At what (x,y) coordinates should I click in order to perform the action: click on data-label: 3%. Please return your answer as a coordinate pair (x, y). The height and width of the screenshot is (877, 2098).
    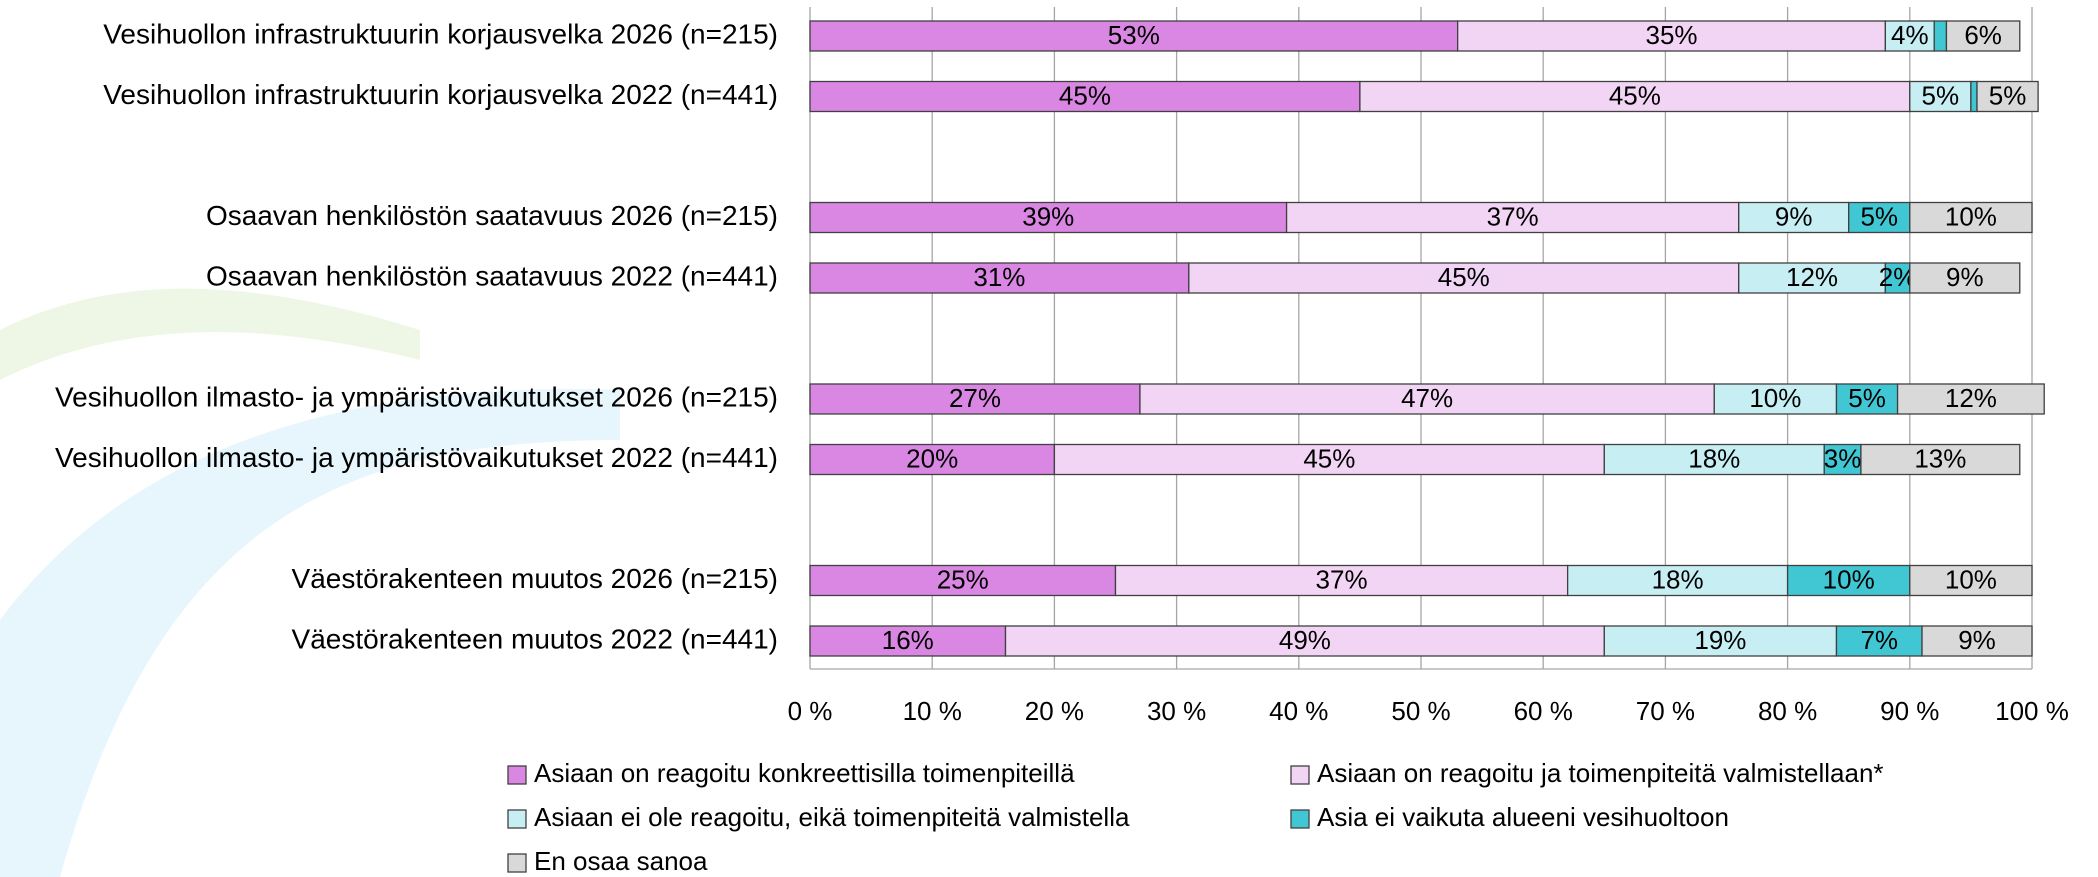
    Looking at the image, I should click on (1843, 458).